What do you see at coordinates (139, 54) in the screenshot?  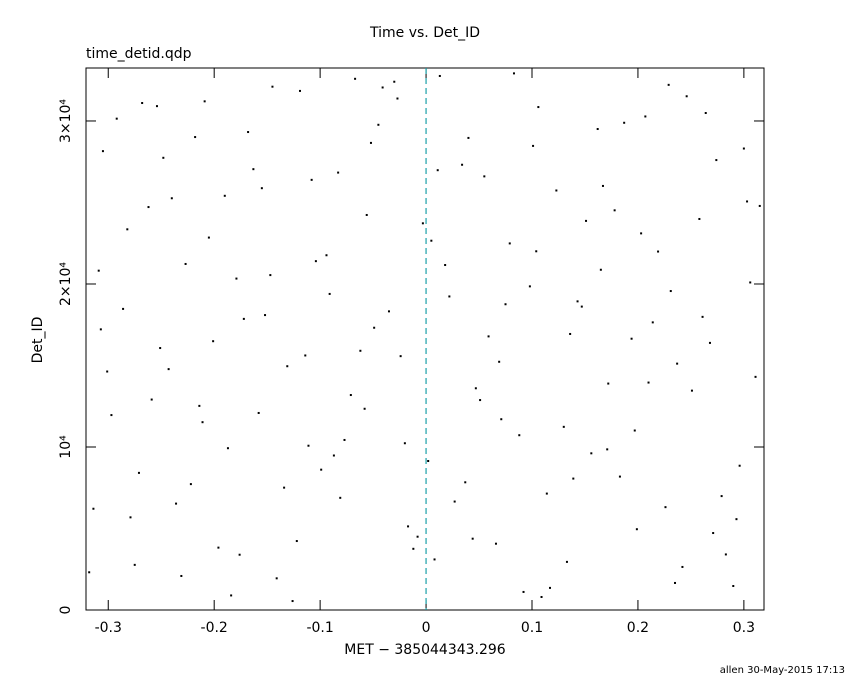 I see `chart-subtitle: time_detid.qdp` at bounding box center [139, 54].